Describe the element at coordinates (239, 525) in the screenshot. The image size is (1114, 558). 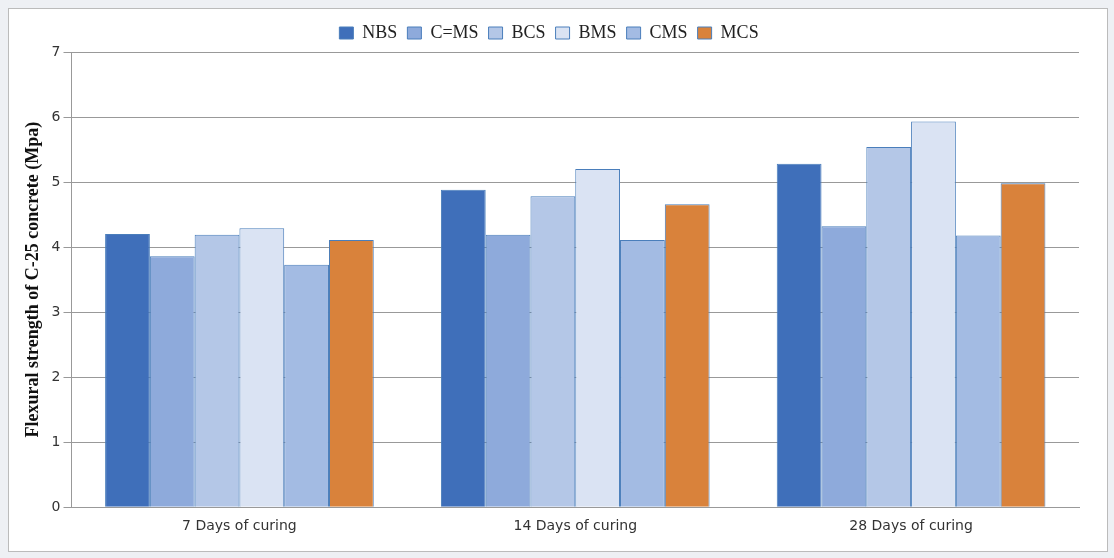
I see `x-tick-label: 7 Days of curing` at that location.